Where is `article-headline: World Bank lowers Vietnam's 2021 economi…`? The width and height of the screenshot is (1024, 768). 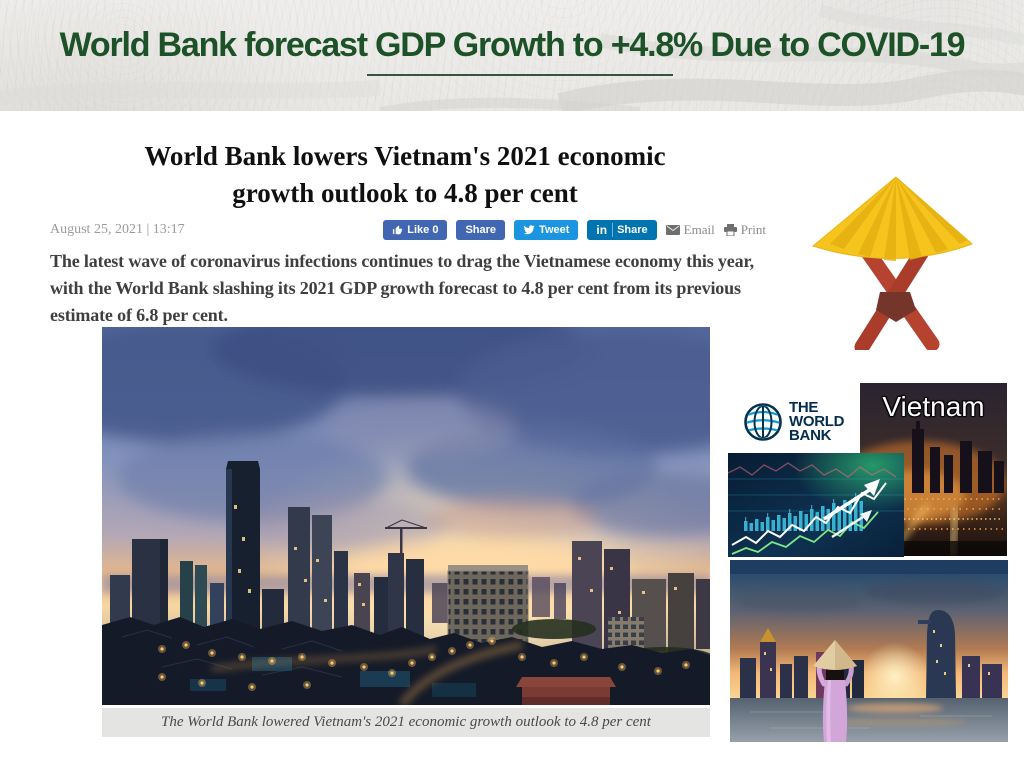 article-headline: World Bank lowers Vietnam's 2021 economi… is located at coordinates (405, 175).